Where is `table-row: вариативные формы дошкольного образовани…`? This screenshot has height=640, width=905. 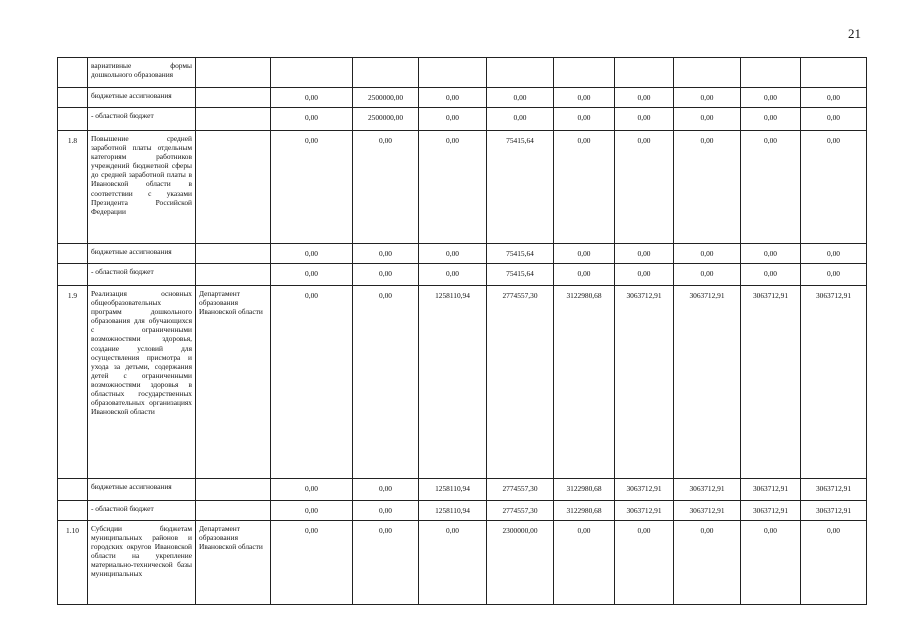
table-row: вариативные формы дошкольного образовани… is located at coordinates (462, 72).